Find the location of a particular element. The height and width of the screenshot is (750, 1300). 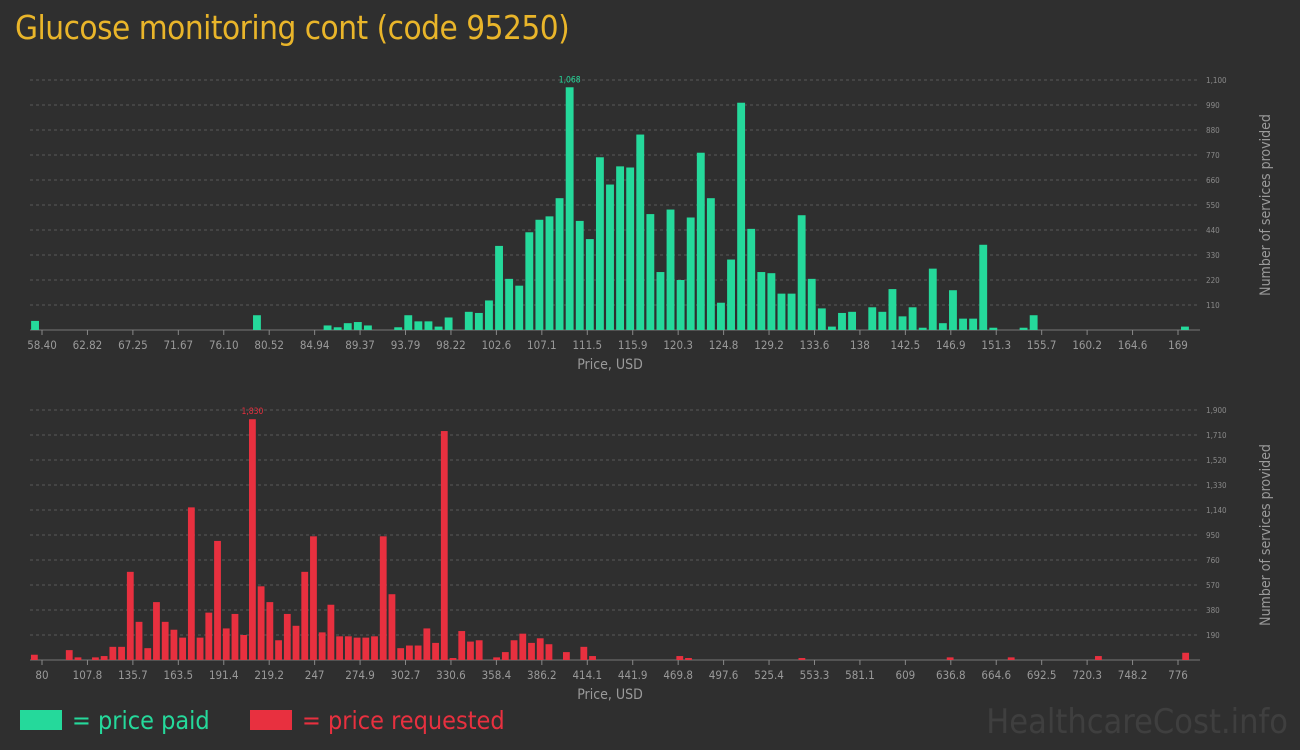

x-tick-label: 609 is located at coordinates (905, 675).